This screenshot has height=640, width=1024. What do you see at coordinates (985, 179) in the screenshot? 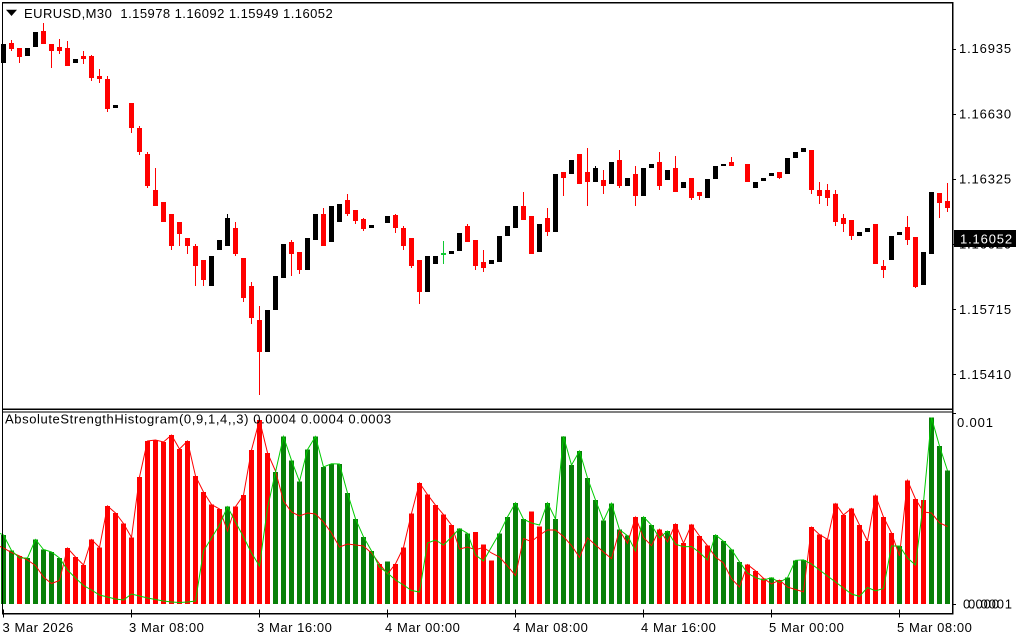
I see `svg-text: 1.16325` at bounding box center [985, 179].